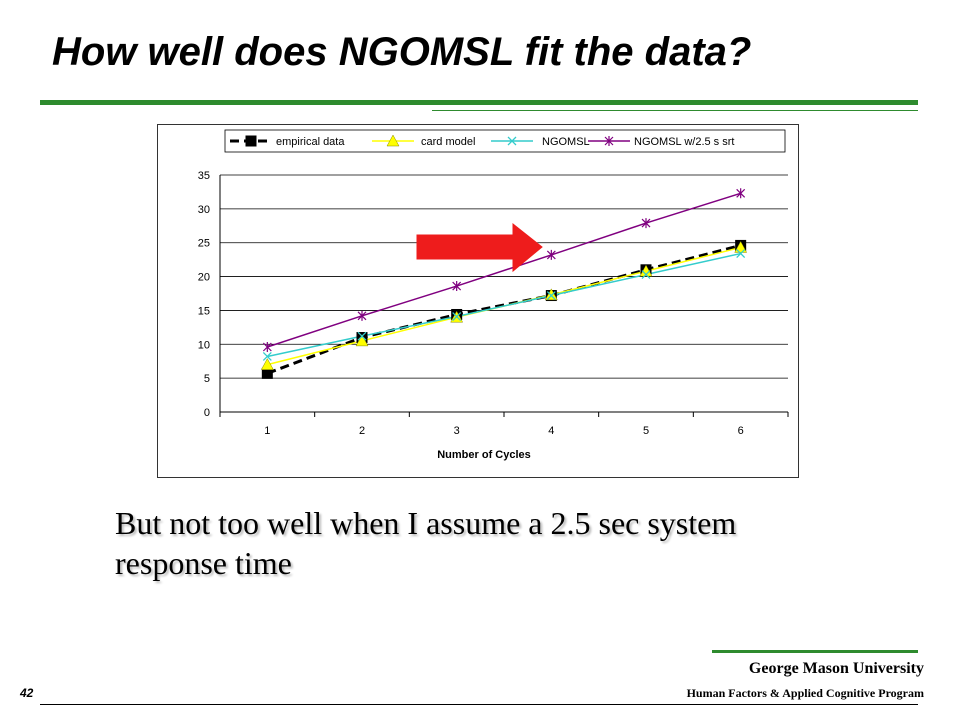  I want to click on x-tick-label: 3, so click(457, 431).